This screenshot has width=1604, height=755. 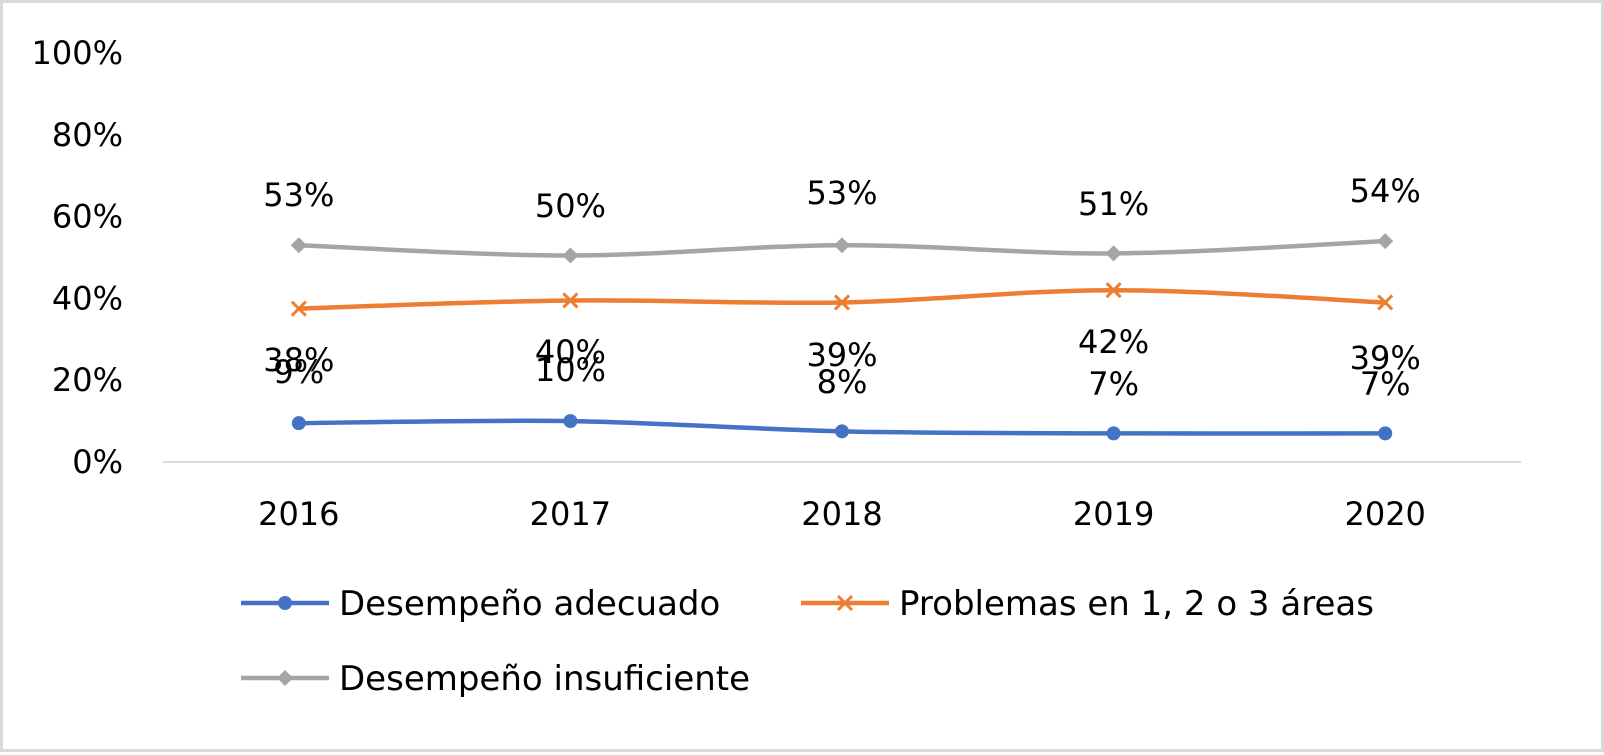 What do you see at coordinates (87, 217) in the screenshot?
I see `y-tick-label: 60%` at bounding box center [87, 217].